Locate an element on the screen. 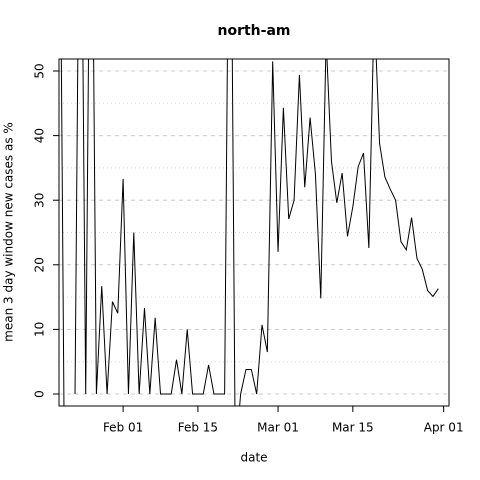 This screenshot has height=480, width=480. x-tick-label: Mar 15 is located at coordinates (353, 428).